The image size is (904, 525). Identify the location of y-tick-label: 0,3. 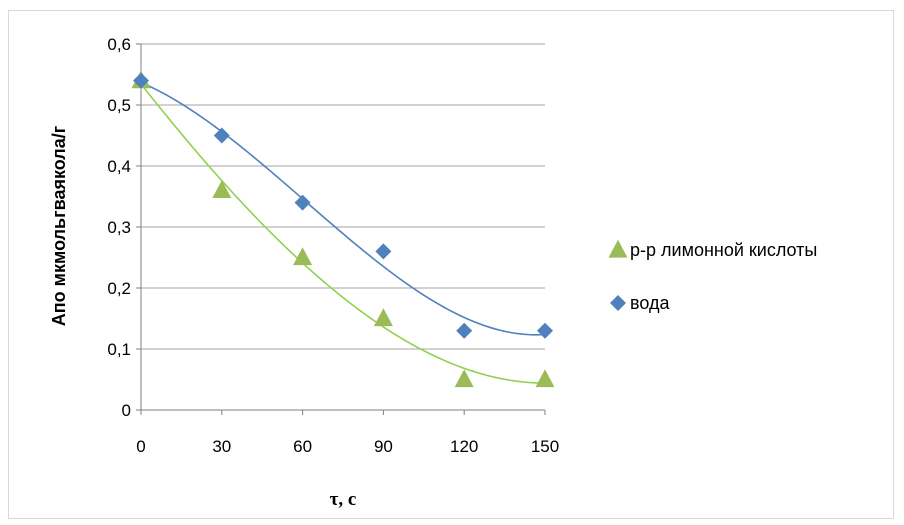
(119, 227).